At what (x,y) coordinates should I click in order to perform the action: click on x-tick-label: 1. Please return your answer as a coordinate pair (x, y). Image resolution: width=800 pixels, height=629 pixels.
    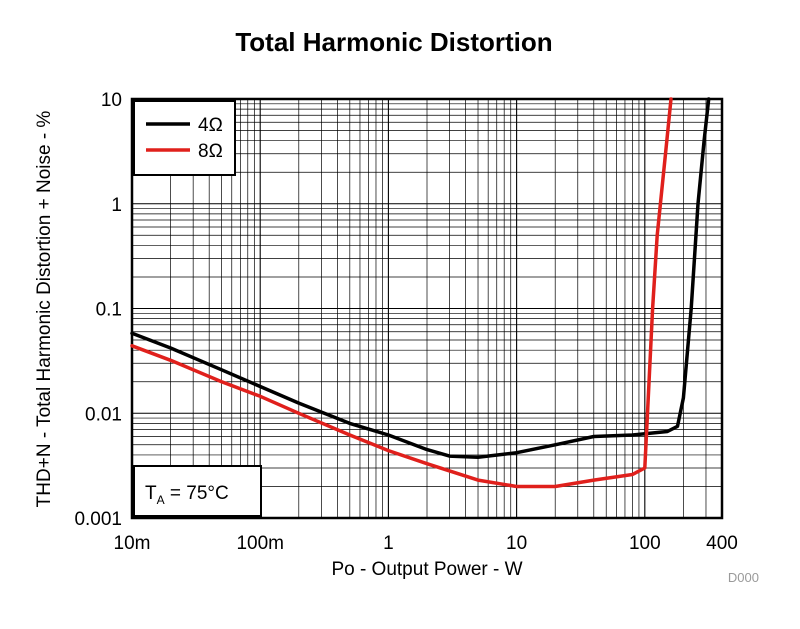
    Looking at the image, I should click on (388, 543).